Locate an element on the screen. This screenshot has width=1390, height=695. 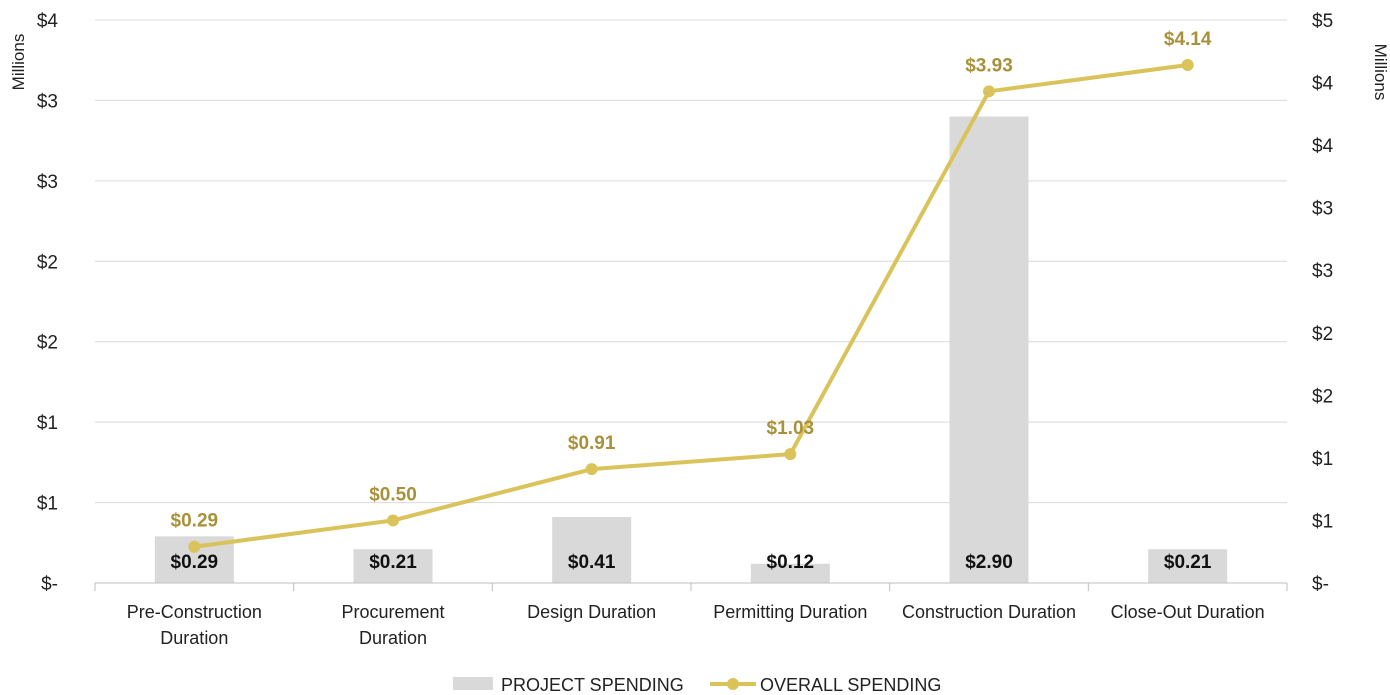
left-axis-tick-label: $4 is located at coordinates (48, 21).